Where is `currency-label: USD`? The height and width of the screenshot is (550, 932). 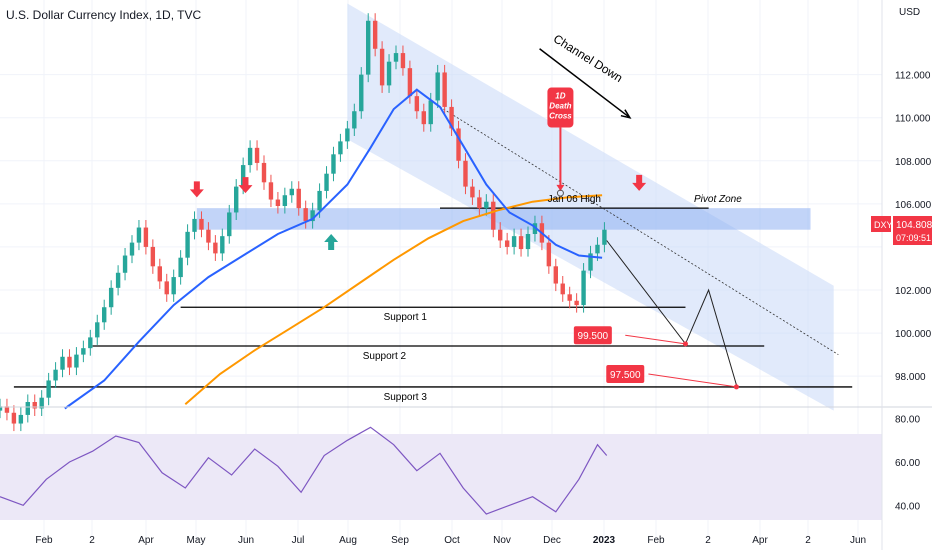
currency-label: USD is located at coordinates (909, 12).